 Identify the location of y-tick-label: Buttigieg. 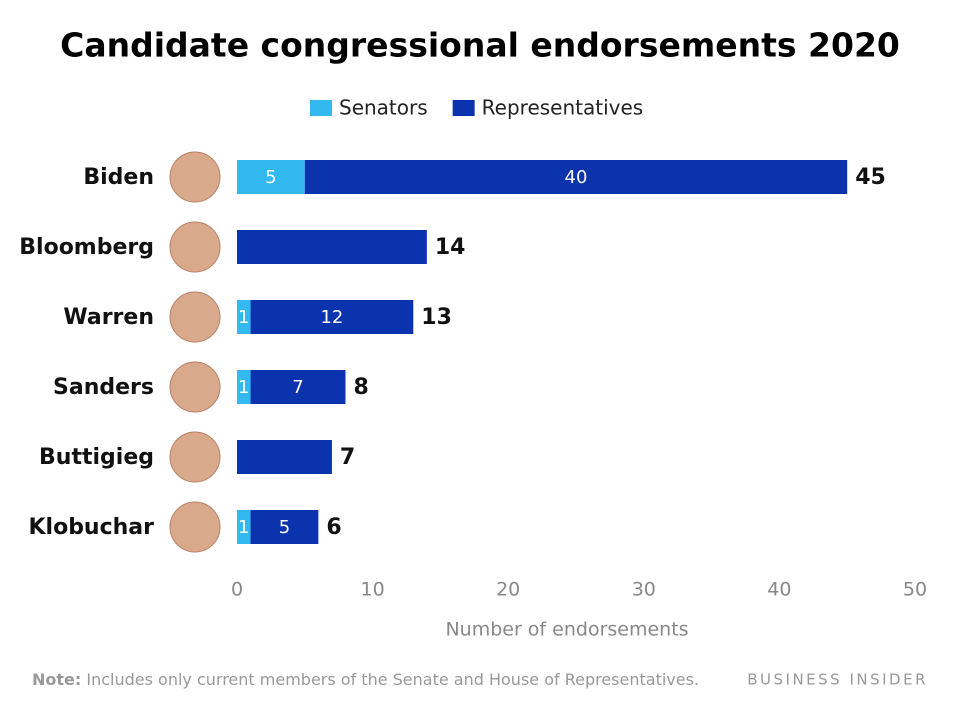
(96, 457).